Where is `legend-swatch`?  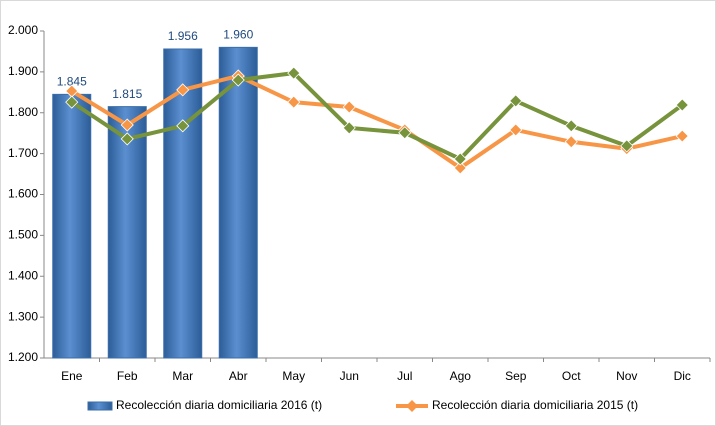
legend-swatch is located at coordinates (100, 406).